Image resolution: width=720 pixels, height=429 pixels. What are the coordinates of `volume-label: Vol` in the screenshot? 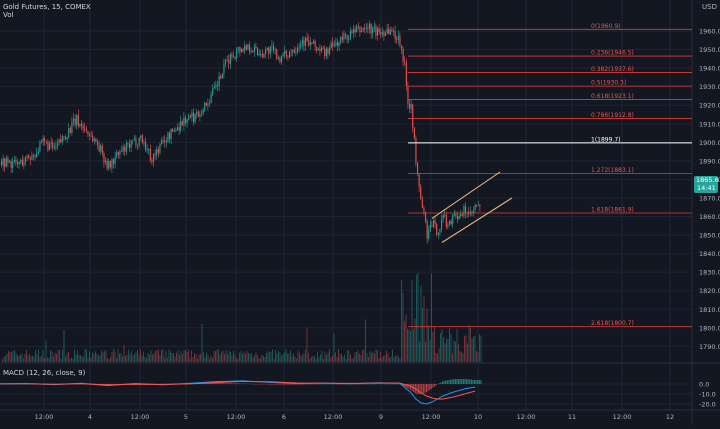 It's located at (8, 15).